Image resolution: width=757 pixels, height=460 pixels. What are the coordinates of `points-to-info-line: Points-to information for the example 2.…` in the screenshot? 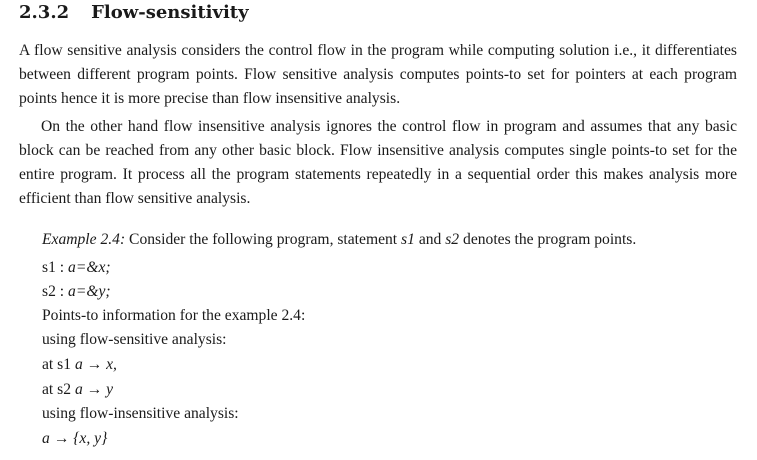 It's located at (174, 315).